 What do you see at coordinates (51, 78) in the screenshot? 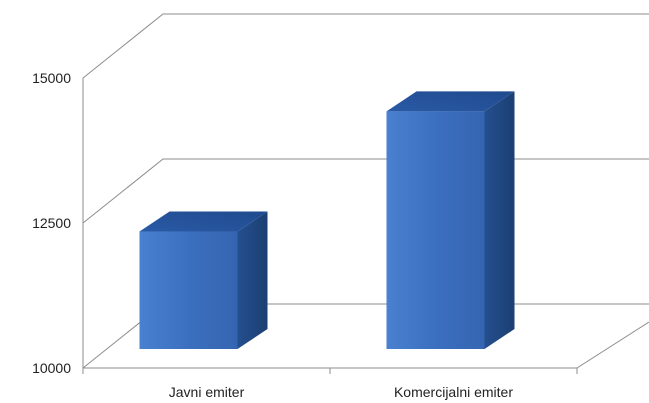
I see `y-tick-label: 15000` at bounding box center [51, 78].